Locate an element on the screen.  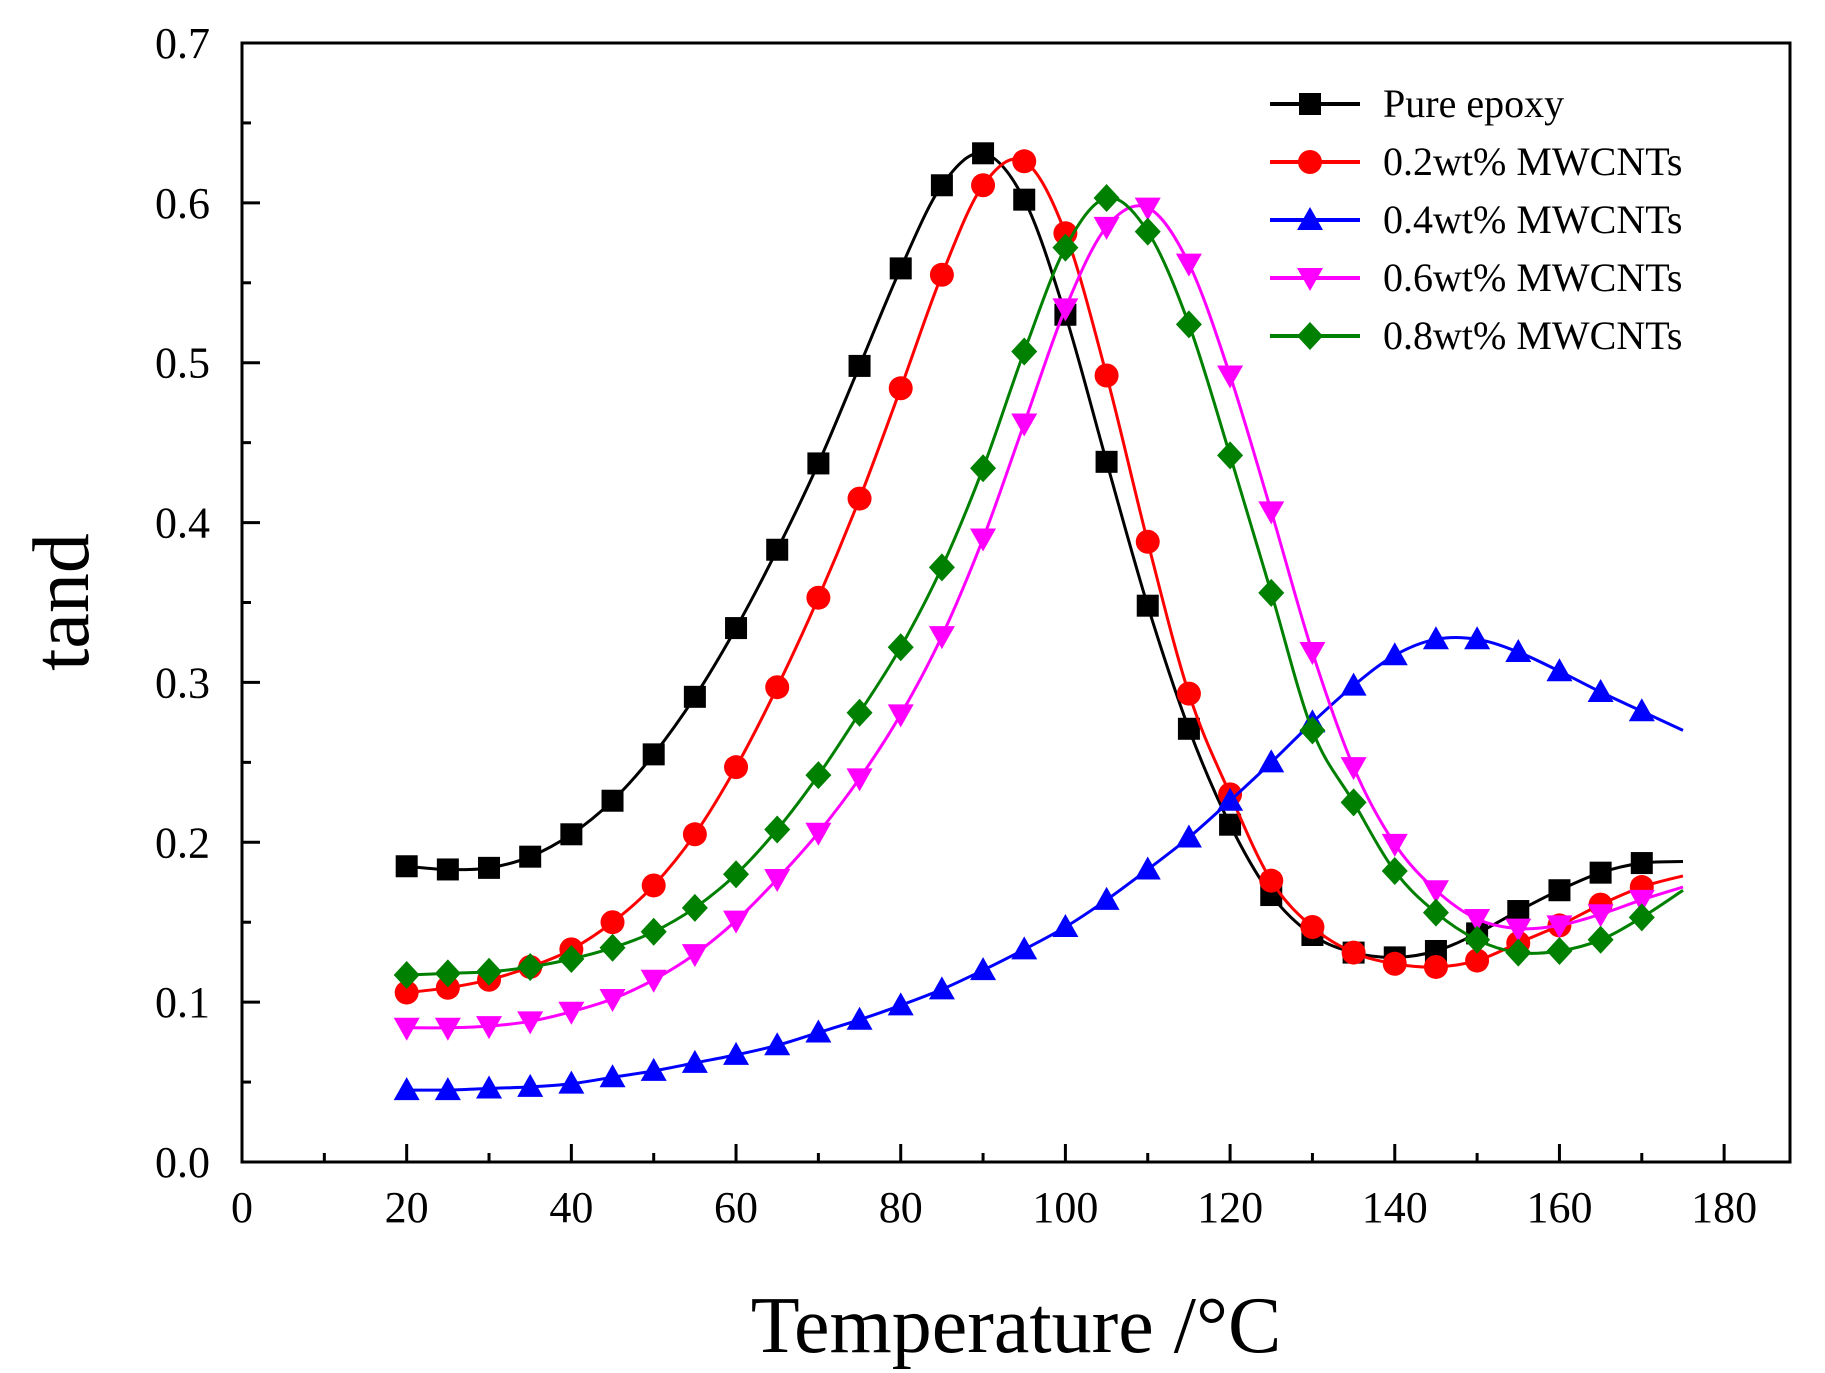
legend-label: 0.4wt% MWCNTs is located at coordinates (1532, 219).